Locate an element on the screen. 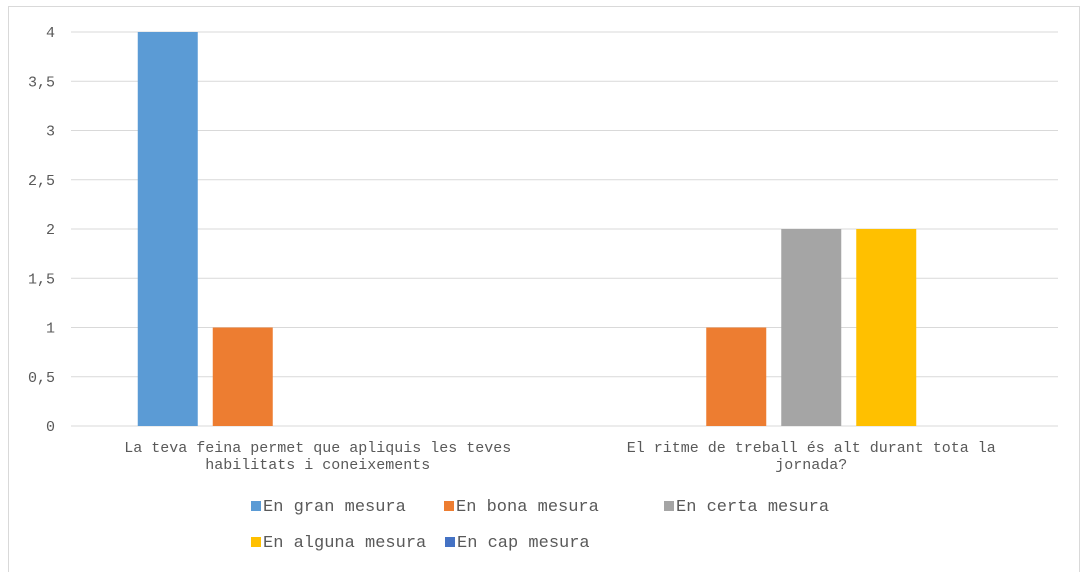  y-tick-label: 3 is located at coordinates (50, 132).